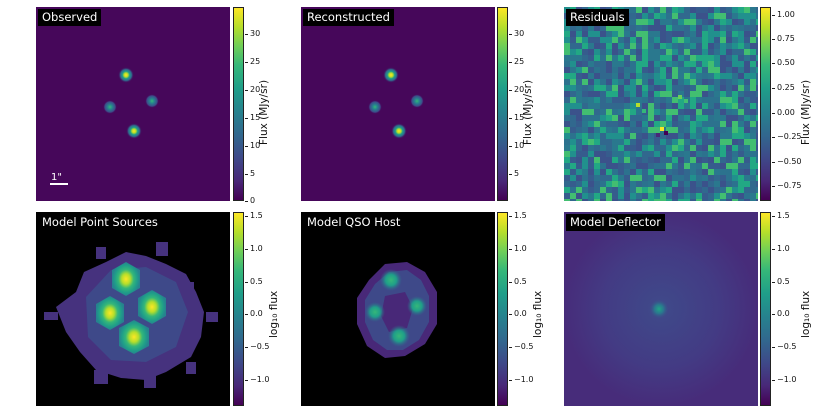 This screenshot has width=830, height=415. I want to click on residual-hotspot, so click(686, 101).